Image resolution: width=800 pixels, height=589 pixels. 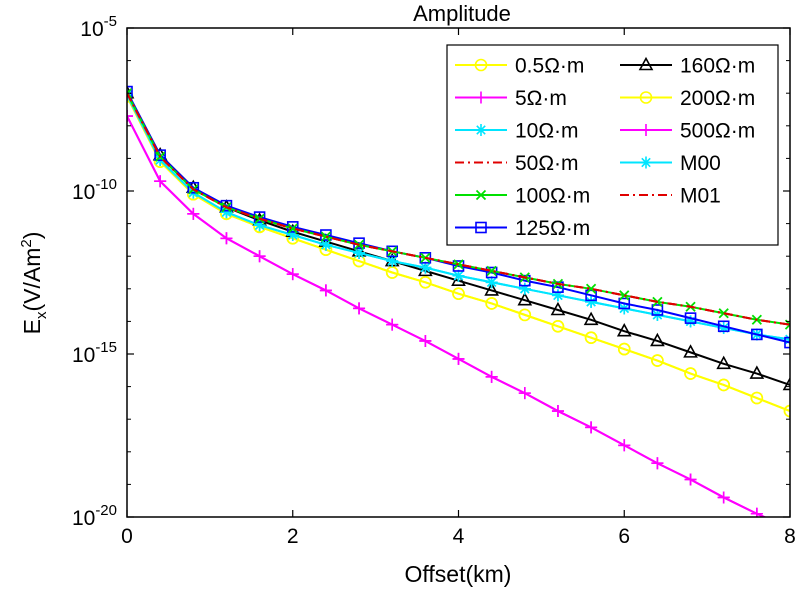 I want to click on y-axis-label: Ex(V/Am2), so click(x=34, y=283).